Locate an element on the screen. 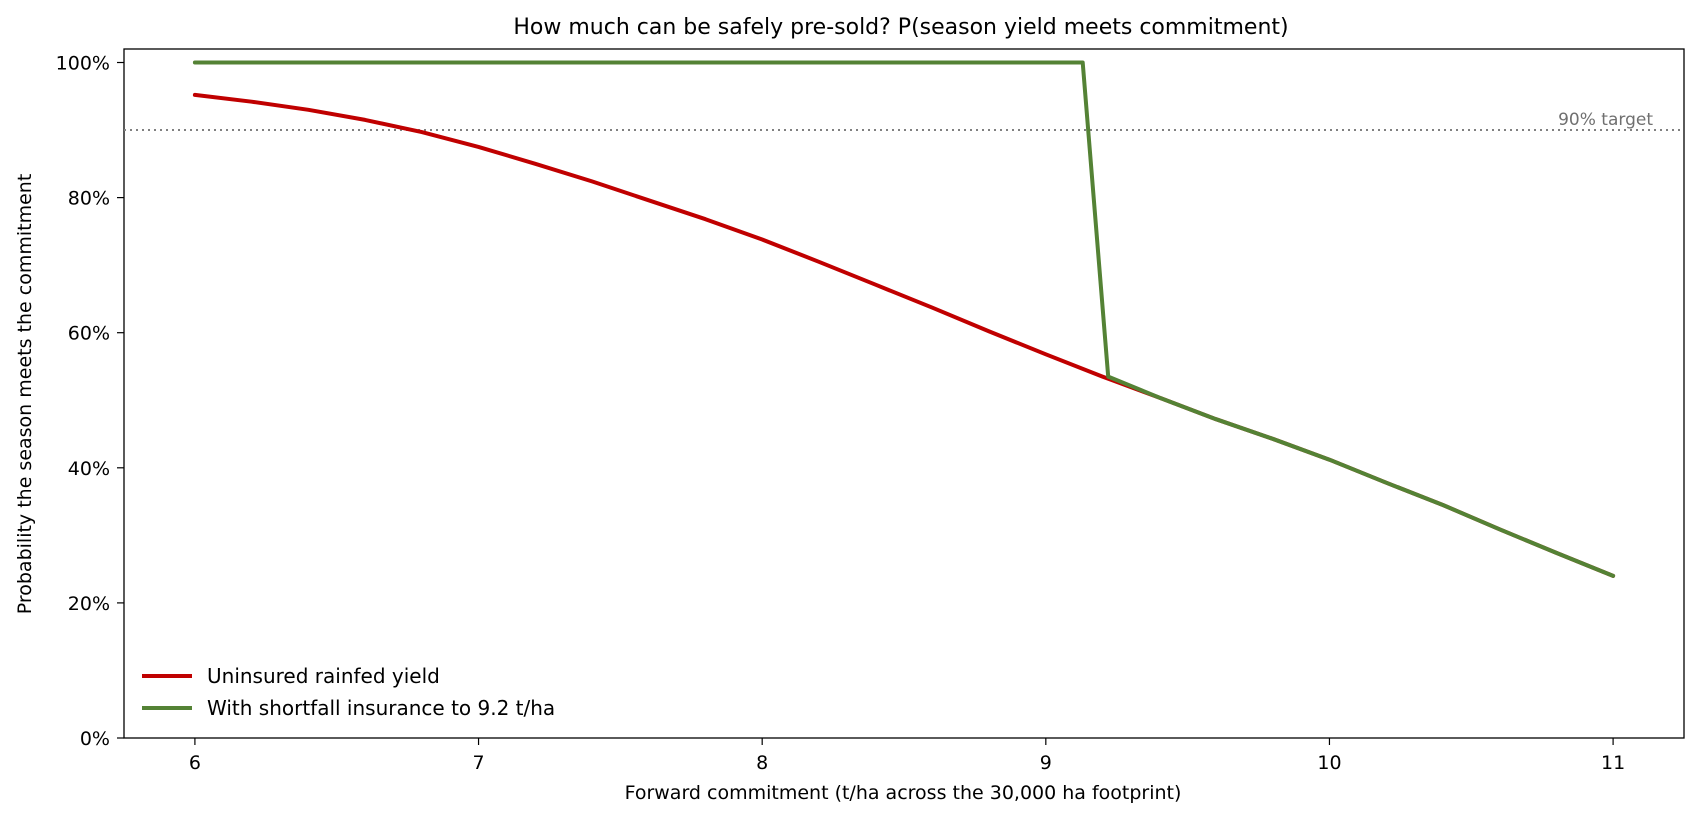 This screenshot has width=1698, height=818. reference-line-group: 90% target is located at coordinates (904, 121).